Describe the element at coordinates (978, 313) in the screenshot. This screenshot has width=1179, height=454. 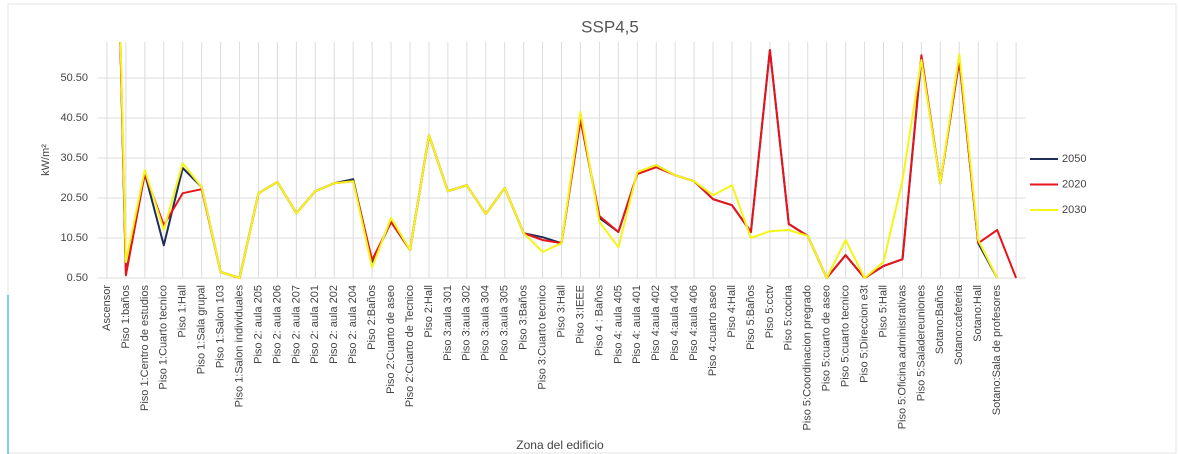
I see `x-tick-label: Sotano:Hall` at that location.